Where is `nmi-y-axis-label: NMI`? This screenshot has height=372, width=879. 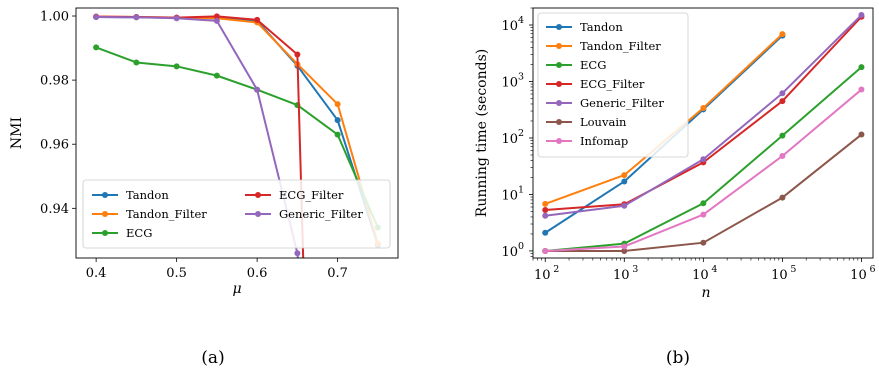
nmi-y-axis-label: NMI is located at coordinates (17, 133).